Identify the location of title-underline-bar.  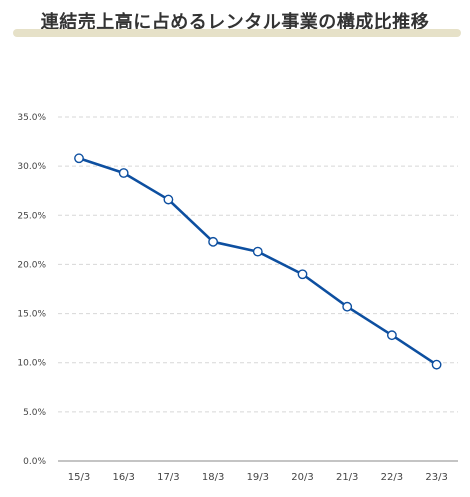
(237, 33).